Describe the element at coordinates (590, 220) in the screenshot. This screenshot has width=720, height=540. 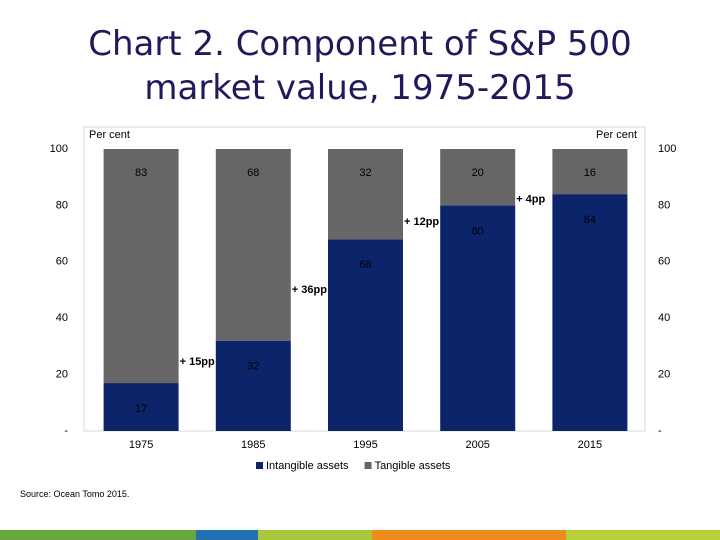
I see `data-label: 84` at that location.